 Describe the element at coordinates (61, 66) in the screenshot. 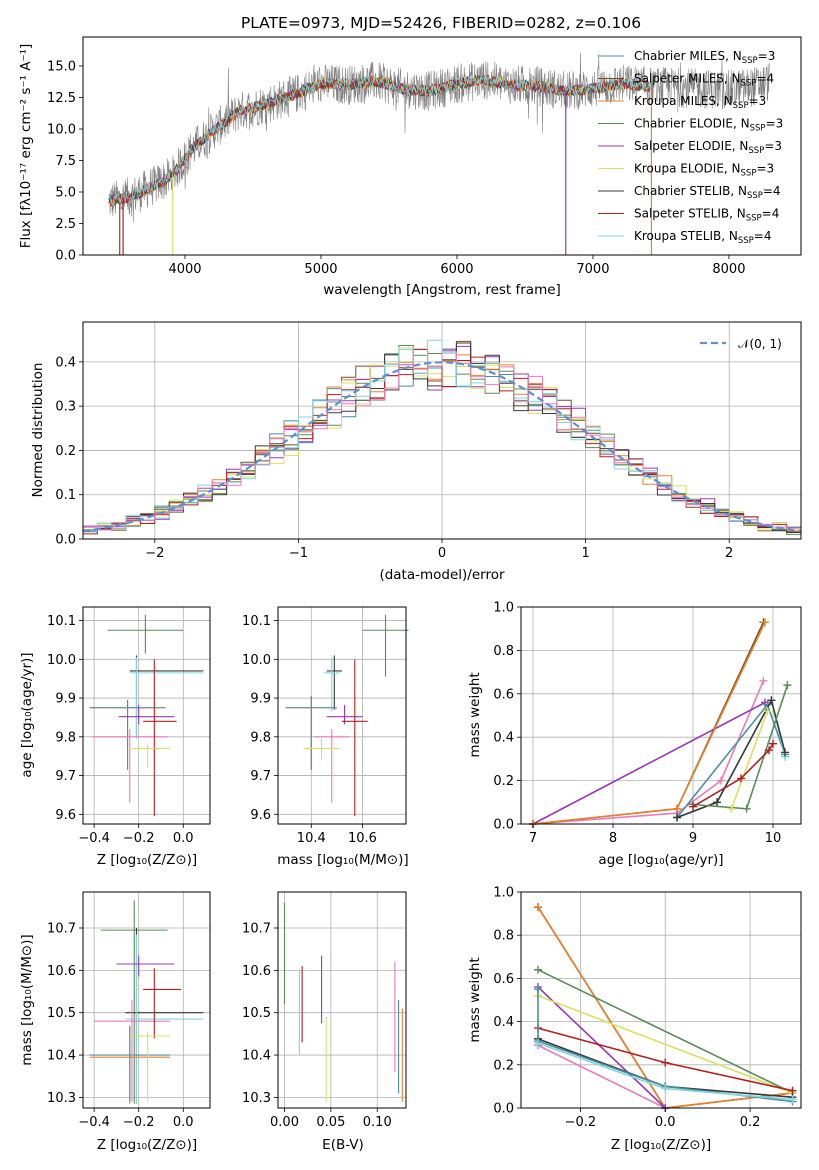

I see `y-tick-label: 15.0` at that location.